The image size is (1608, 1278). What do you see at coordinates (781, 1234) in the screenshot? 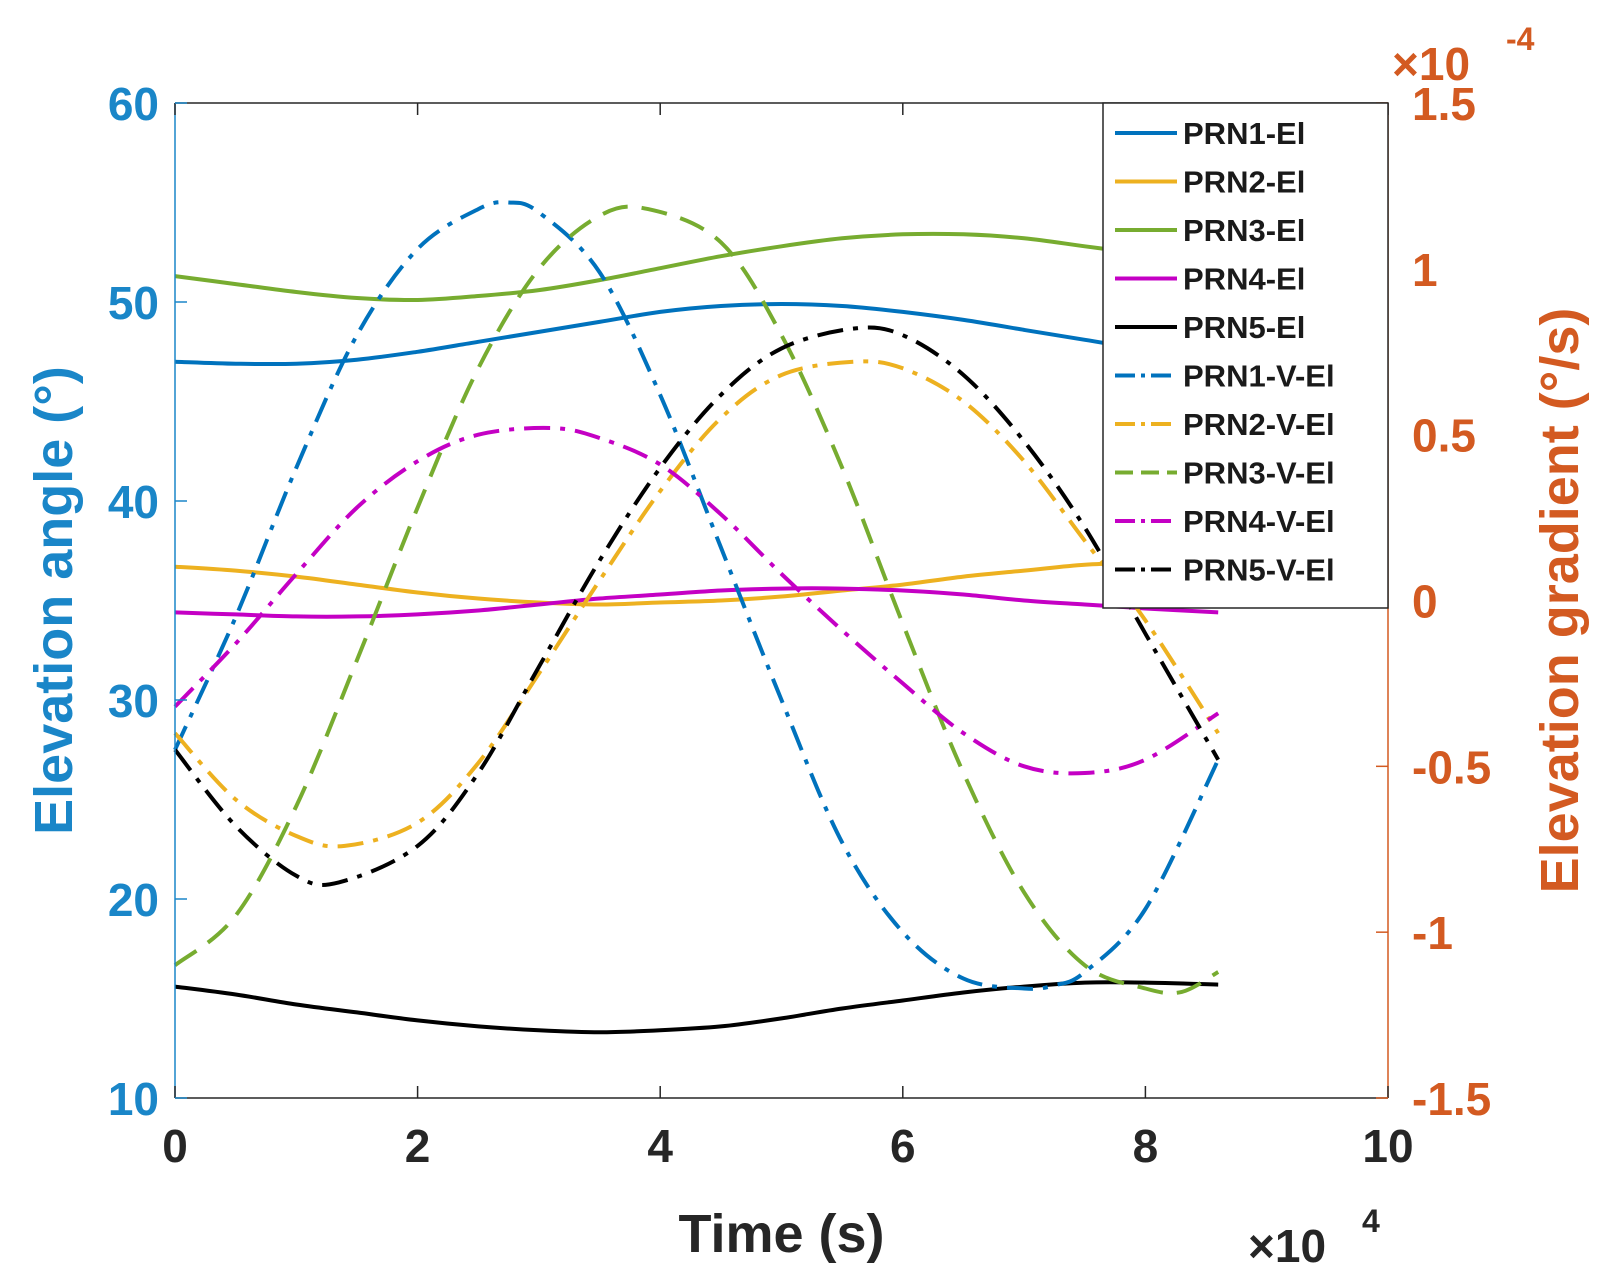
I see `x-axis-label: Time (s)` at bounding box center [781, 1234].